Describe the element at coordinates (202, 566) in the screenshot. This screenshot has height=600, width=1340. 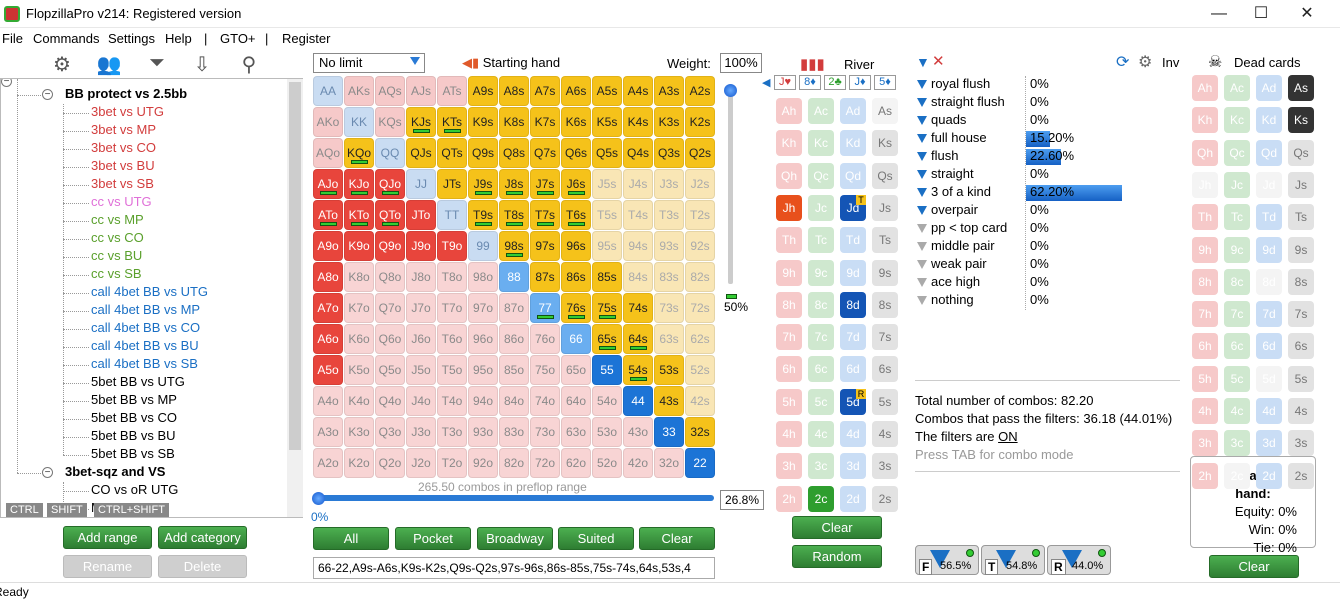
I see `delete-button: Delete` at that location.